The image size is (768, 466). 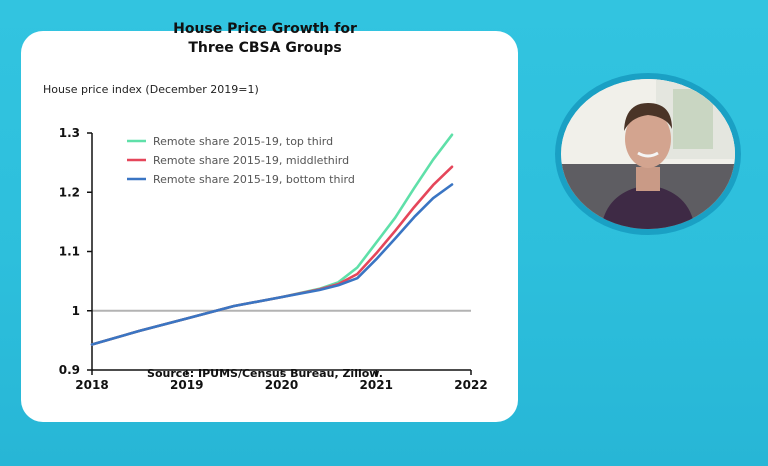 I want to click on legend-label-1: Remote share 2015-19, top third, so click(x=243, y=141).